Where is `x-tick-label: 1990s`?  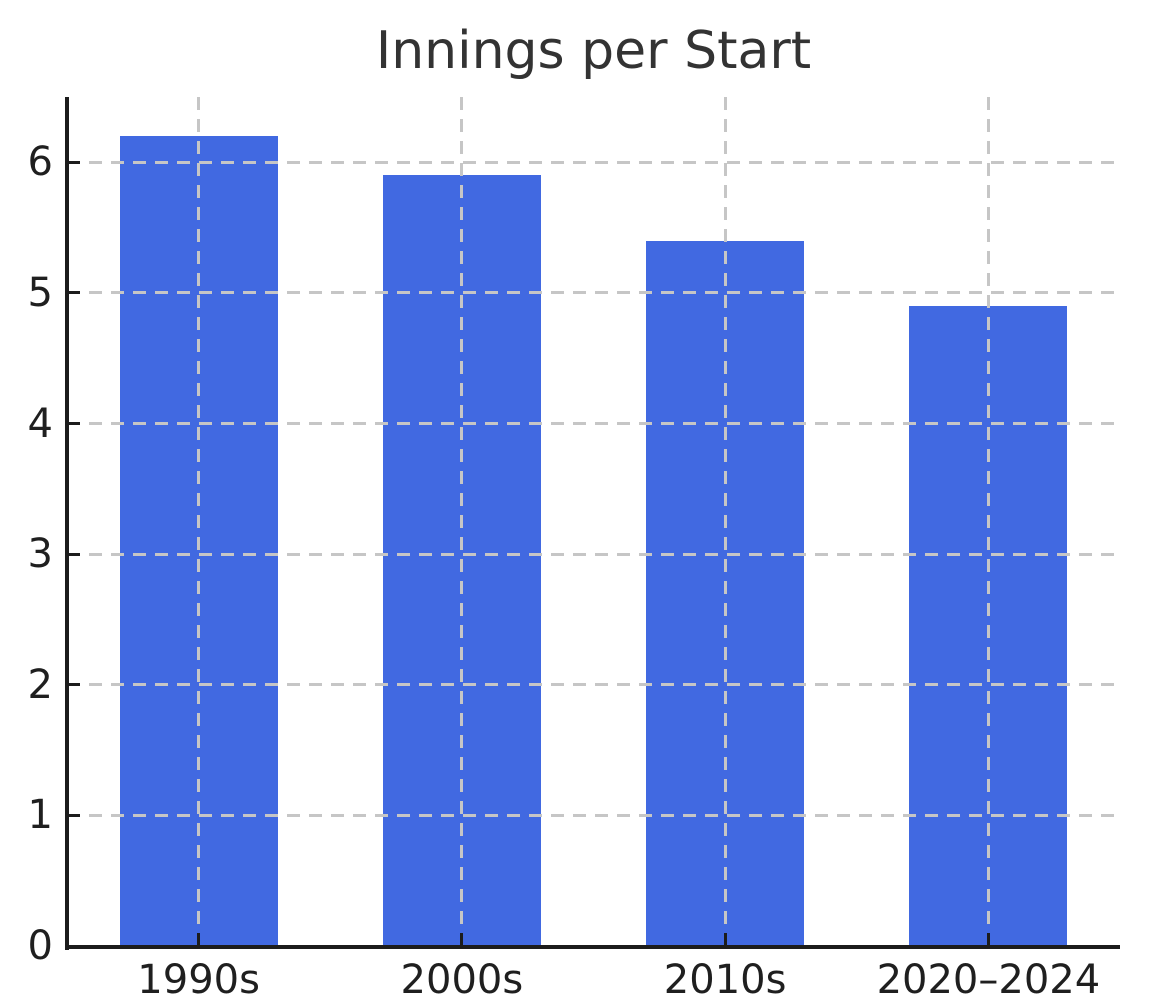 x-tick-label: 1990s is located at coordinates (198, 978).